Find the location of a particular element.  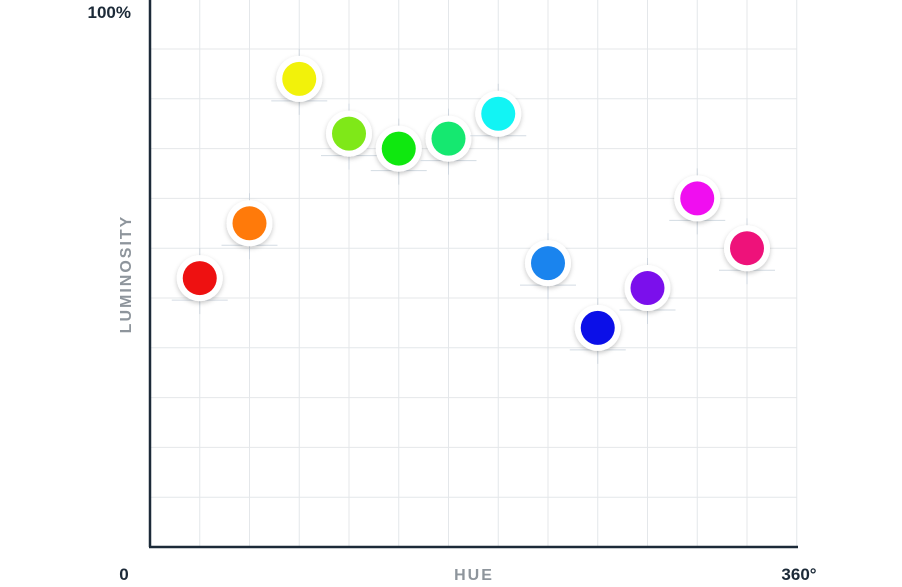

y-axis-label: LUMINOSITY is located at coordinates (126, 274).